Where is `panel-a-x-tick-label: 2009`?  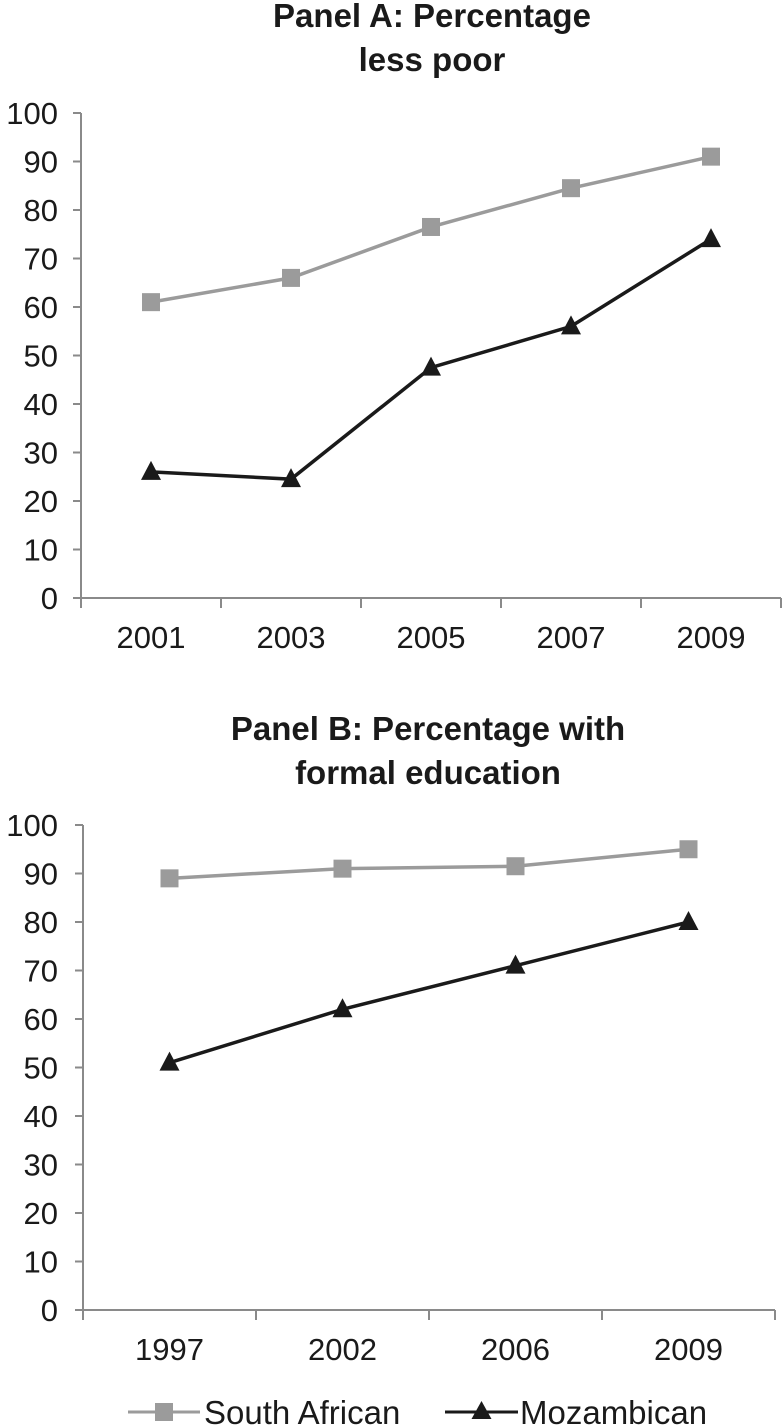
panel-a-x-tick-label: 2009 is located at coordinates (711, 637).